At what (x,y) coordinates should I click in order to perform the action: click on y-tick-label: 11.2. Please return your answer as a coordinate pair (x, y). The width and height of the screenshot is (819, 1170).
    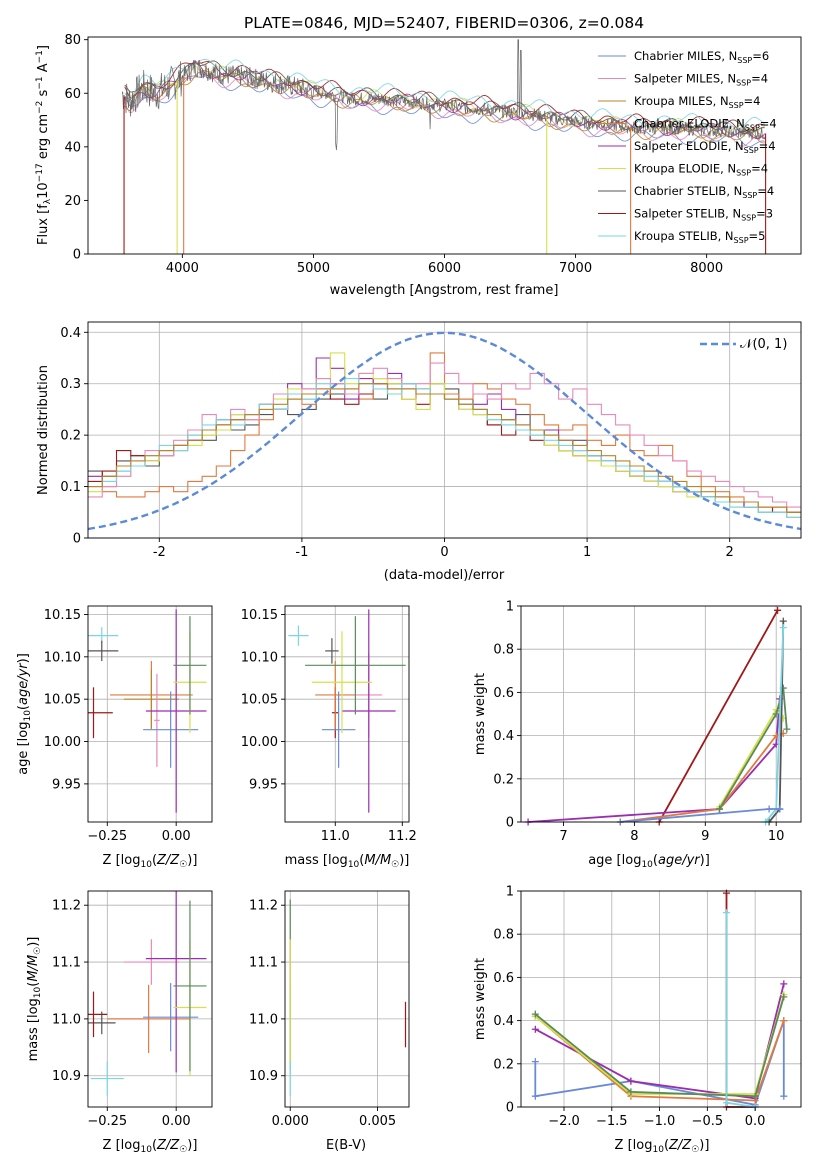
    Looking at the image, I should click on (66, 906).